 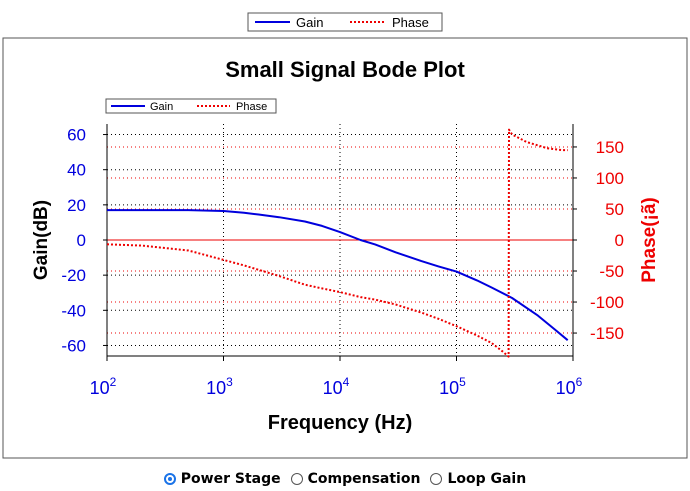 I want to click on x-tick-label: 10², so click(x=103, y=386).